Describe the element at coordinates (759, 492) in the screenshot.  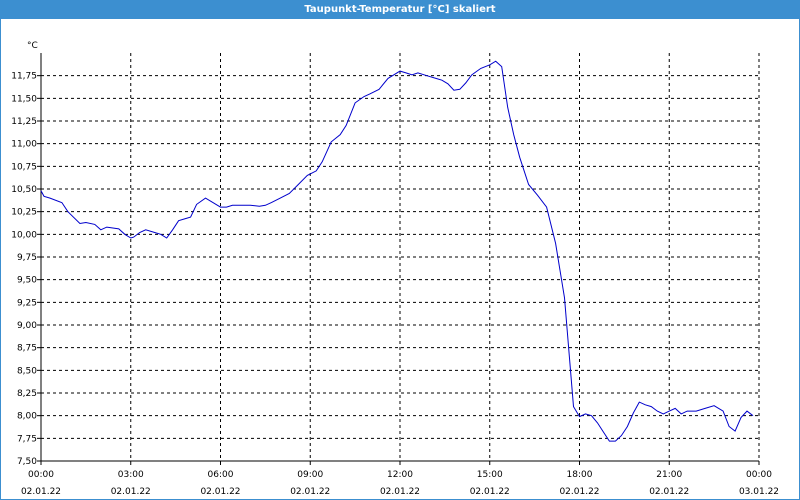
I see `x-tick-date: 03.01.22` at that location.